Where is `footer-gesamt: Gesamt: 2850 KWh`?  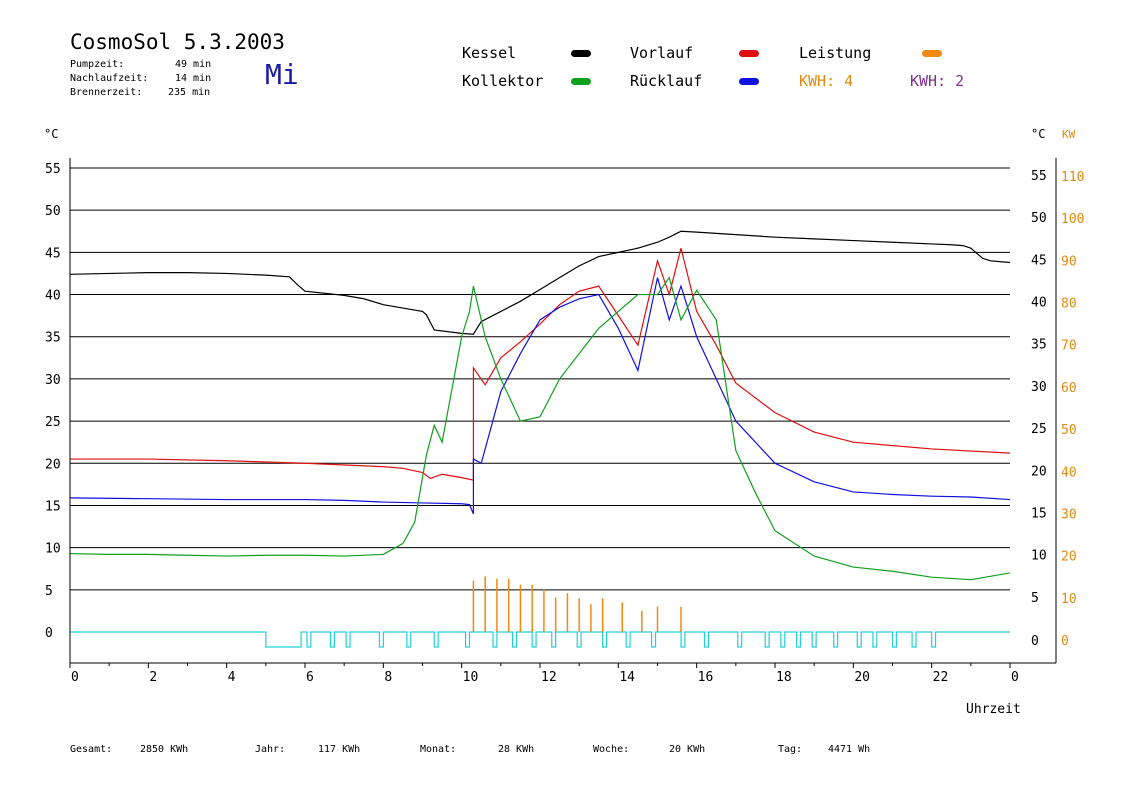
footer-gesamt: Gesamt: 2850 KWh is located at coordinates (129, 749).